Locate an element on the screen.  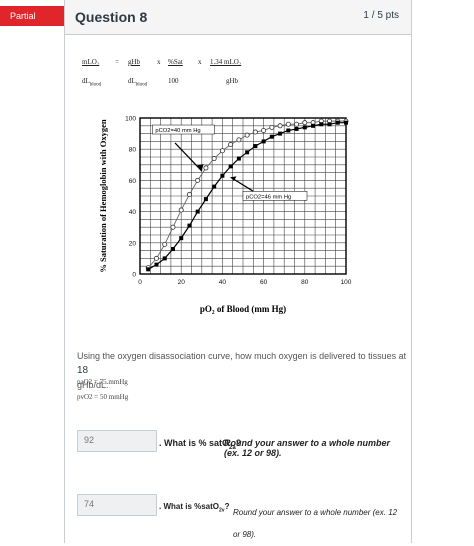
formula-term1-denominator: dLblood is located at coordinates (91, 82).